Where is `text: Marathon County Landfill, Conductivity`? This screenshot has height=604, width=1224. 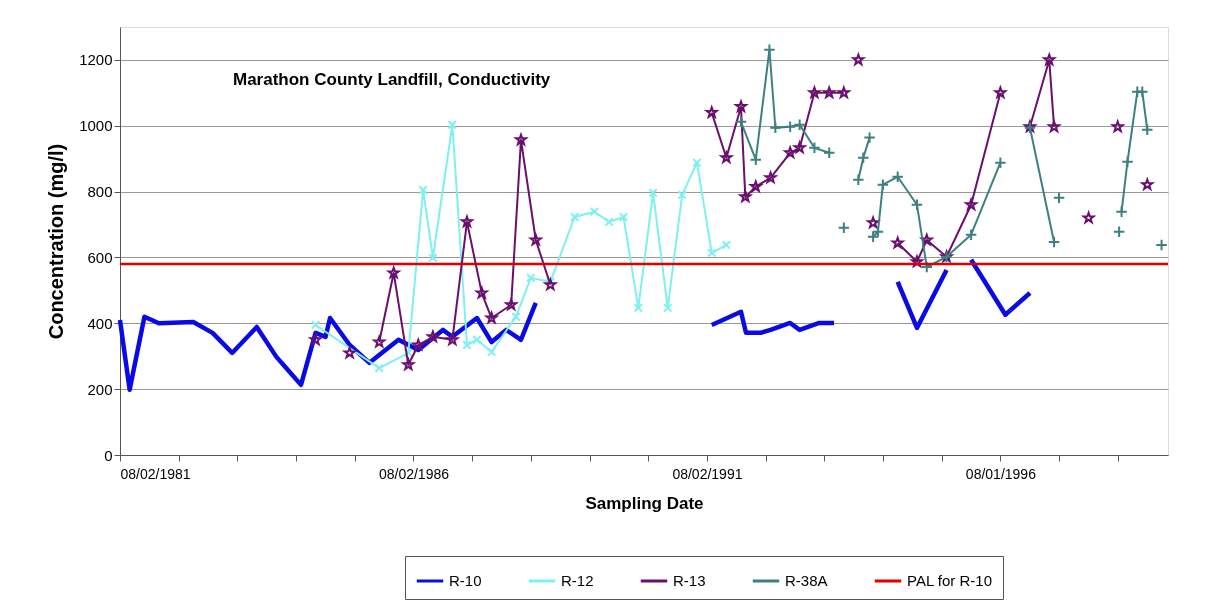 text: Marathon County Landfill, Conductivity is located at coordinates (392, 79).